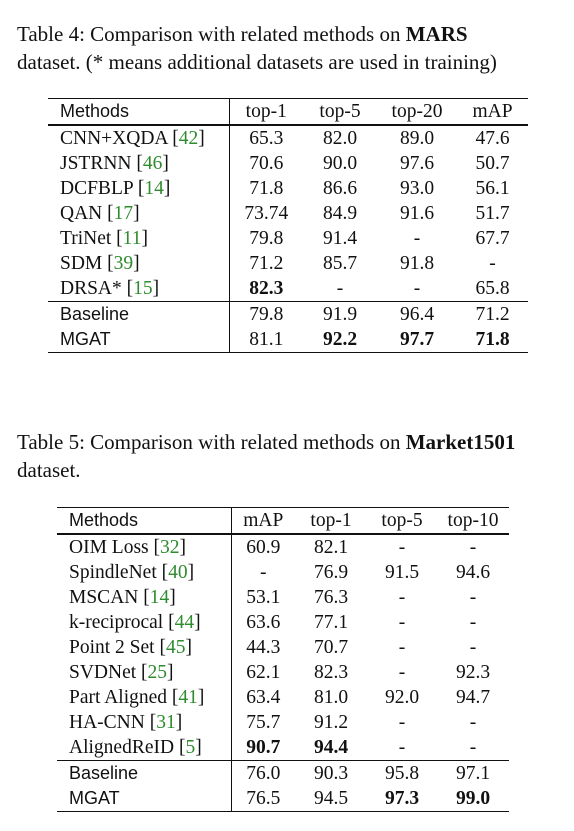 This screenshot has height=831, width=574. Describe the element at coordinates (263, 546) in the screenshot. I see `table5-value-cell: 60.9` at that location.